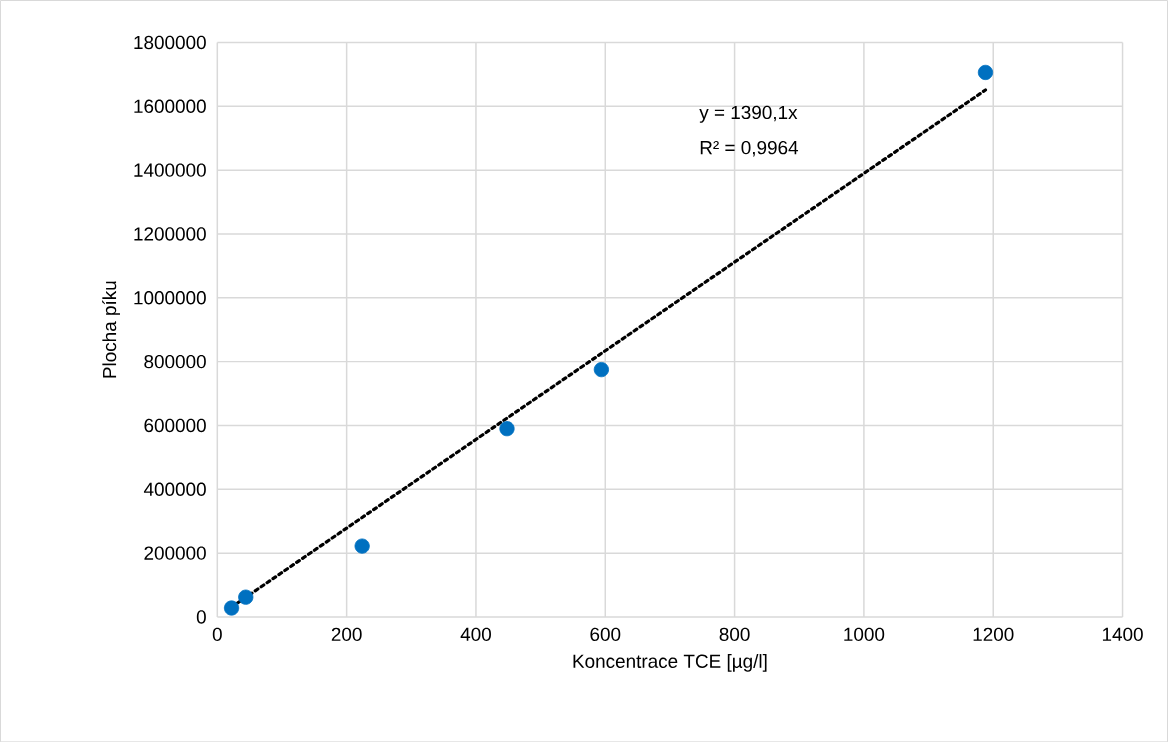  What do you see at coordinates (175, 361) in the screenshot?
I see `y-tick-label: 800000` at bounding box center [175, 361].